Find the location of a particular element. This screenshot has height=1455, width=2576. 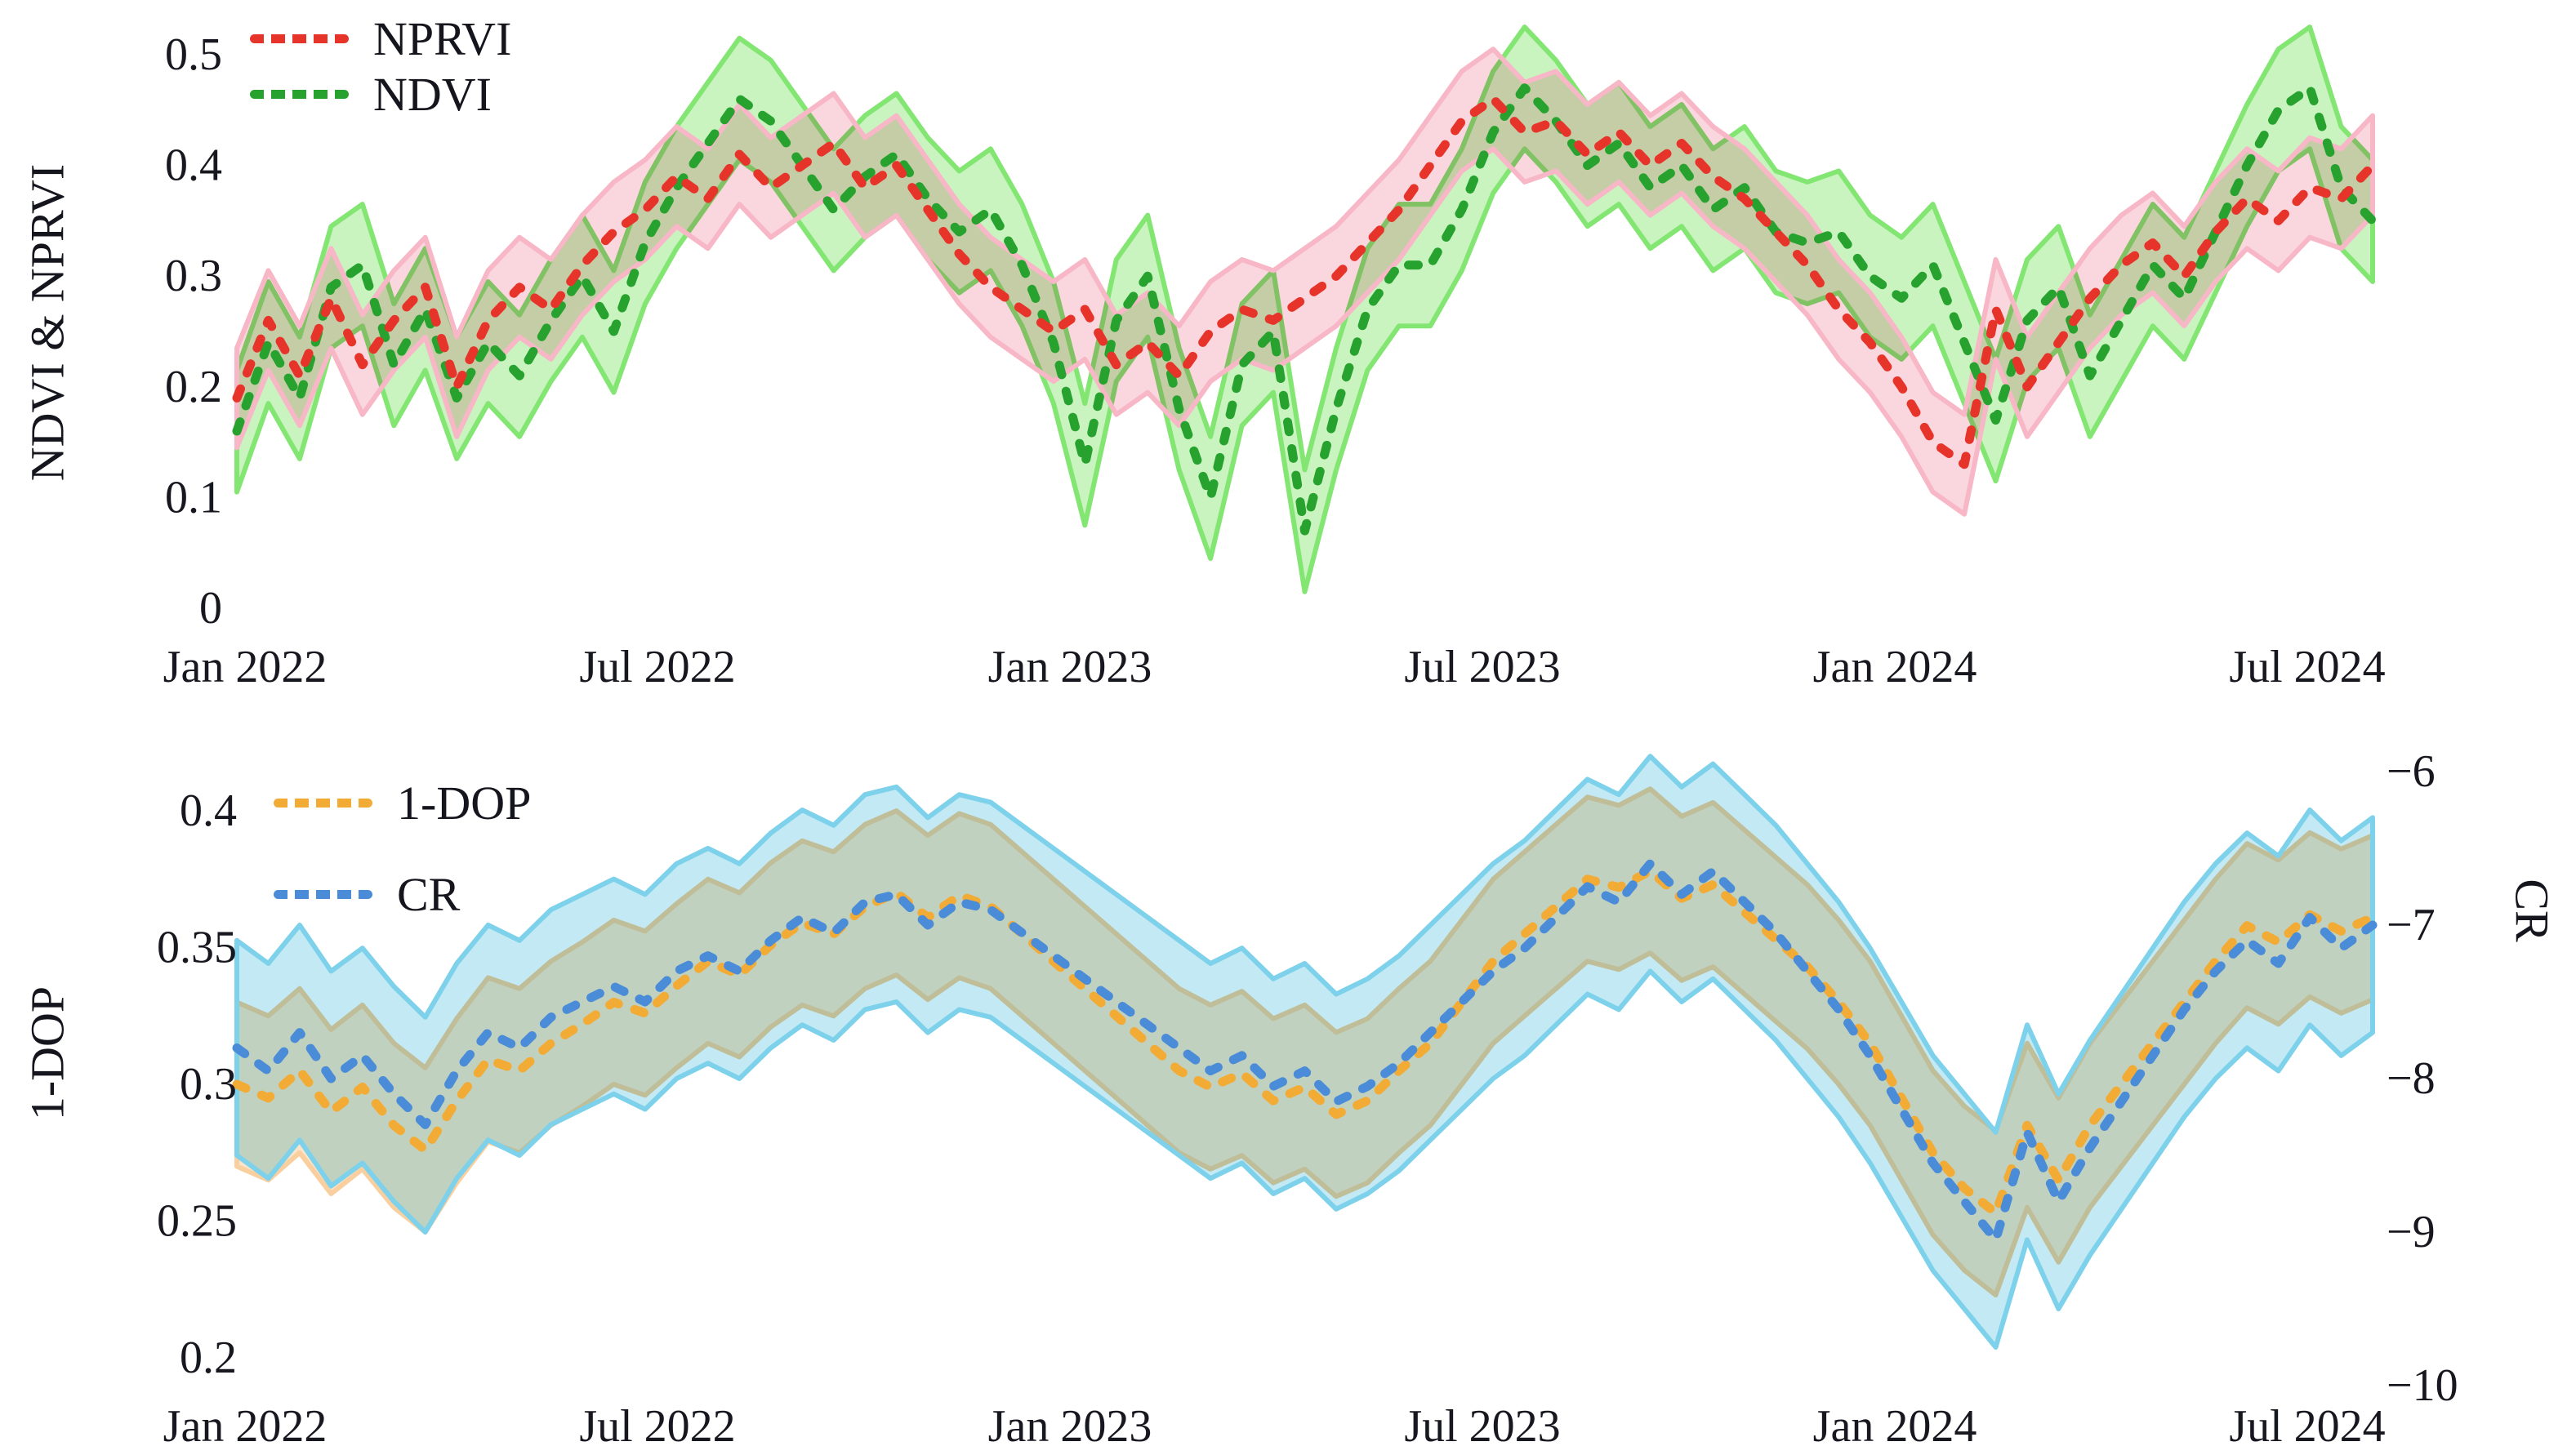

top-chart-y-tick-label: 0.2 is located at coordinates (193, 387).